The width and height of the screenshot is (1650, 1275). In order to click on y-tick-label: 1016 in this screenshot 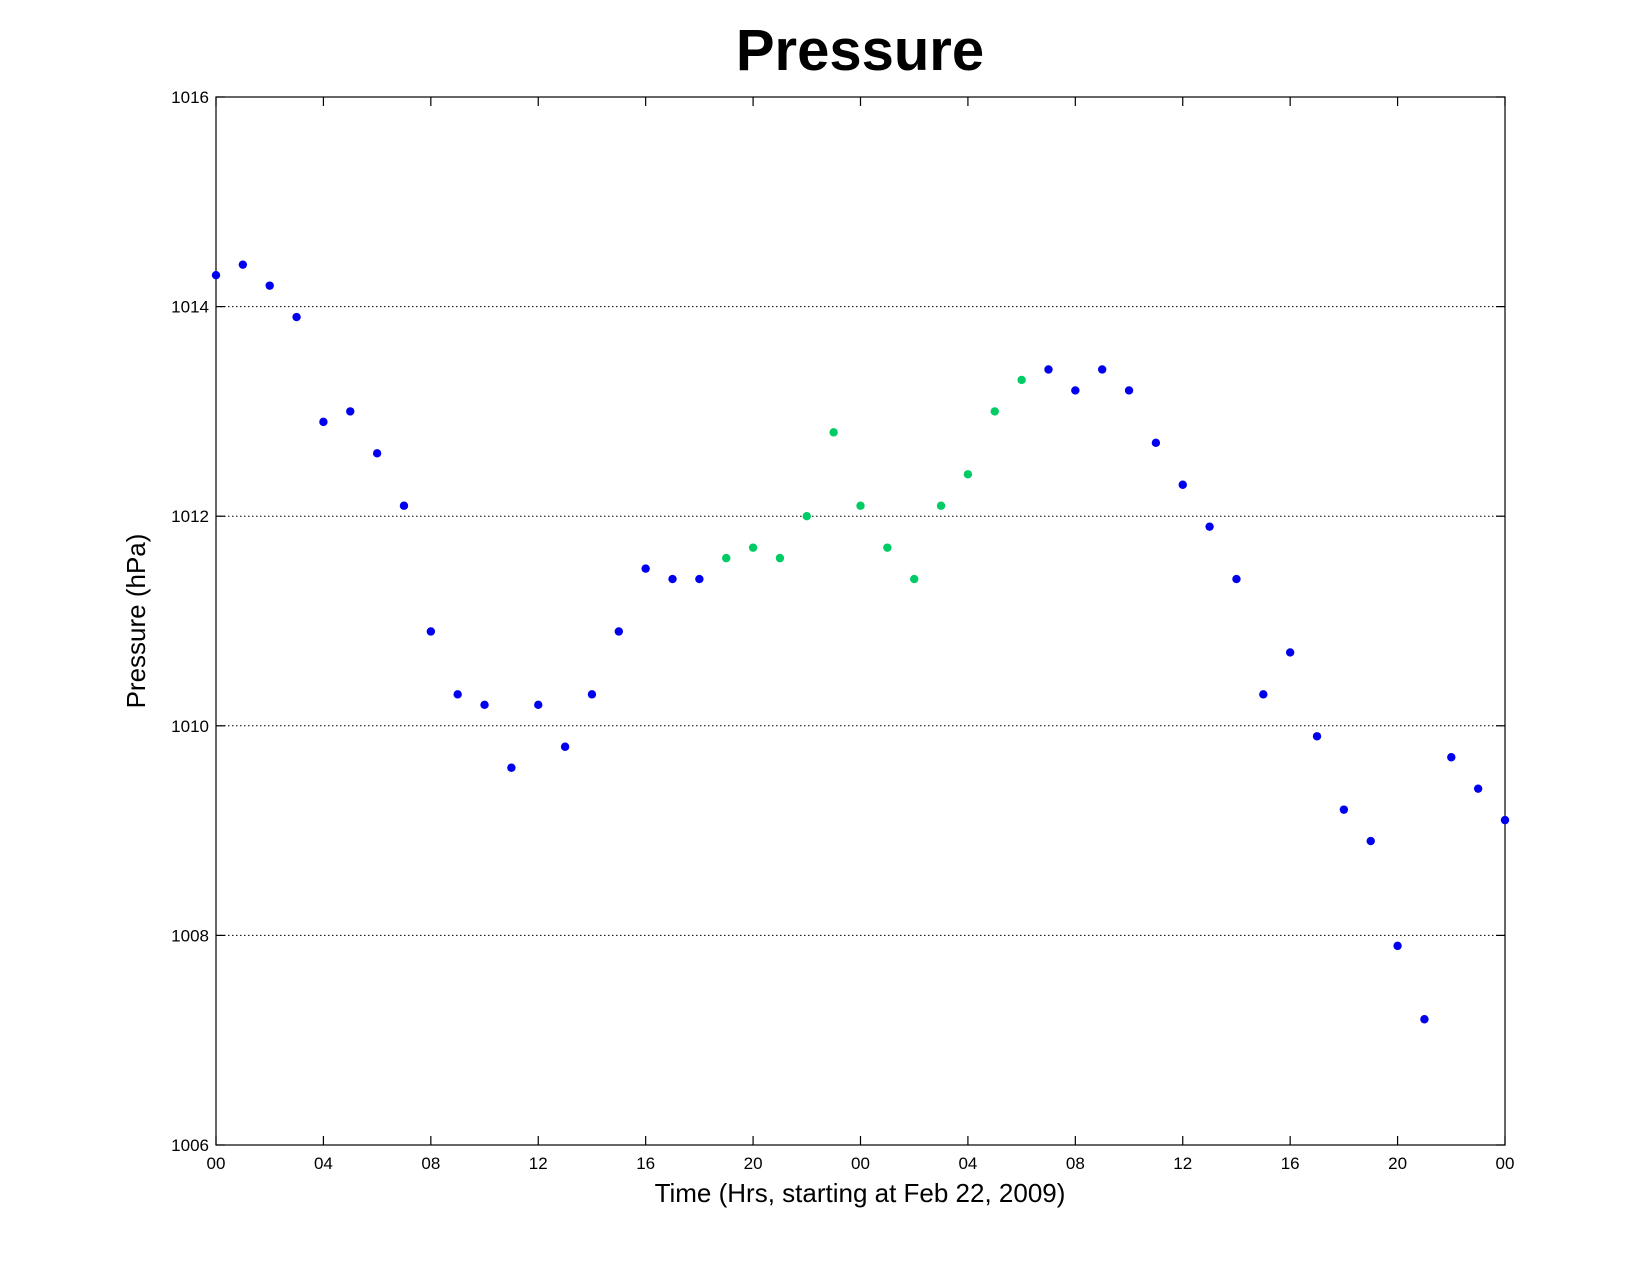, I will do `click(190, 97)`.